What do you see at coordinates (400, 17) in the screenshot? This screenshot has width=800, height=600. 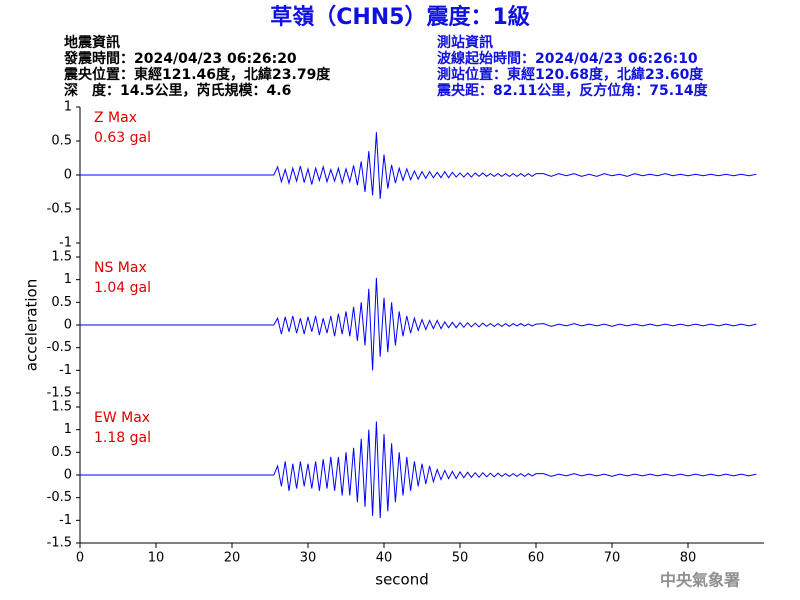 I see `chart-title: 草嶺（CHN5）震度：1級` at bounding box center [400, 17].